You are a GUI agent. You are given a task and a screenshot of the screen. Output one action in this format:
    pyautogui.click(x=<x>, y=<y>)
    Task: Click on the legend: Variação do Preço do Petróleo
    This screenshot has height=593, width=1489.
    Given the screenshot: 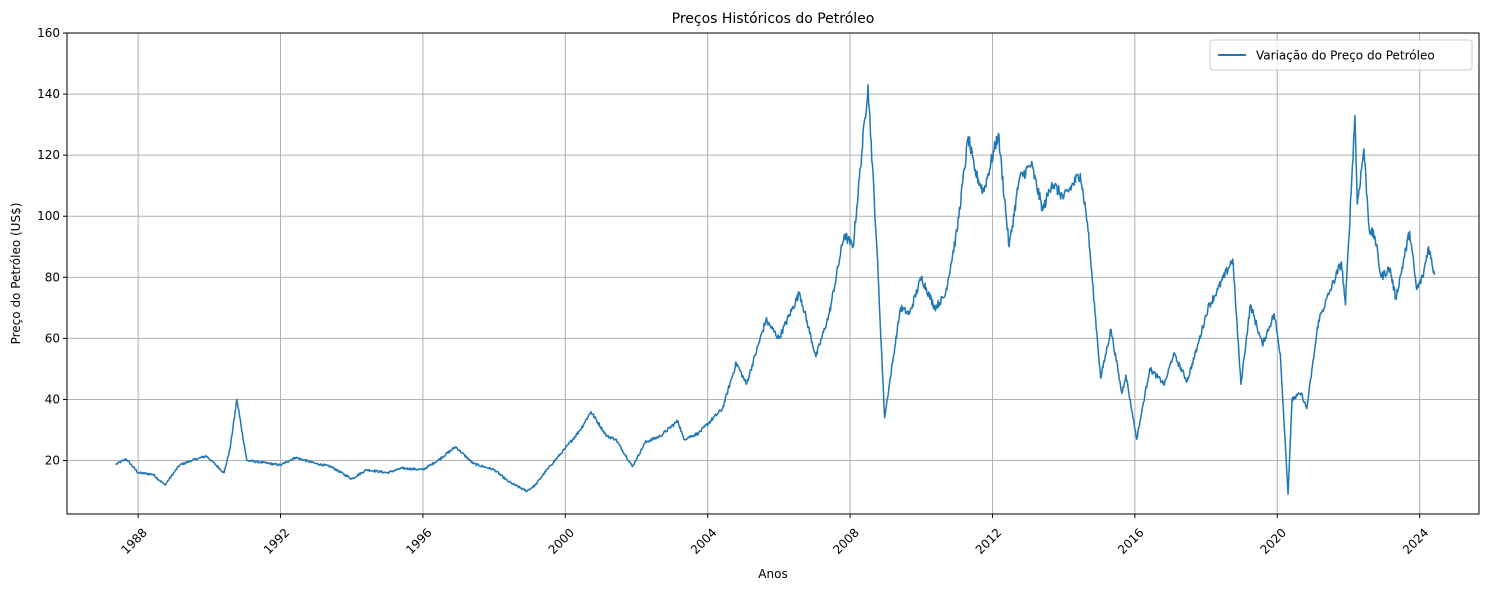 What is the action you would take?
    pyautogui.click(x=1341, y=55)
    